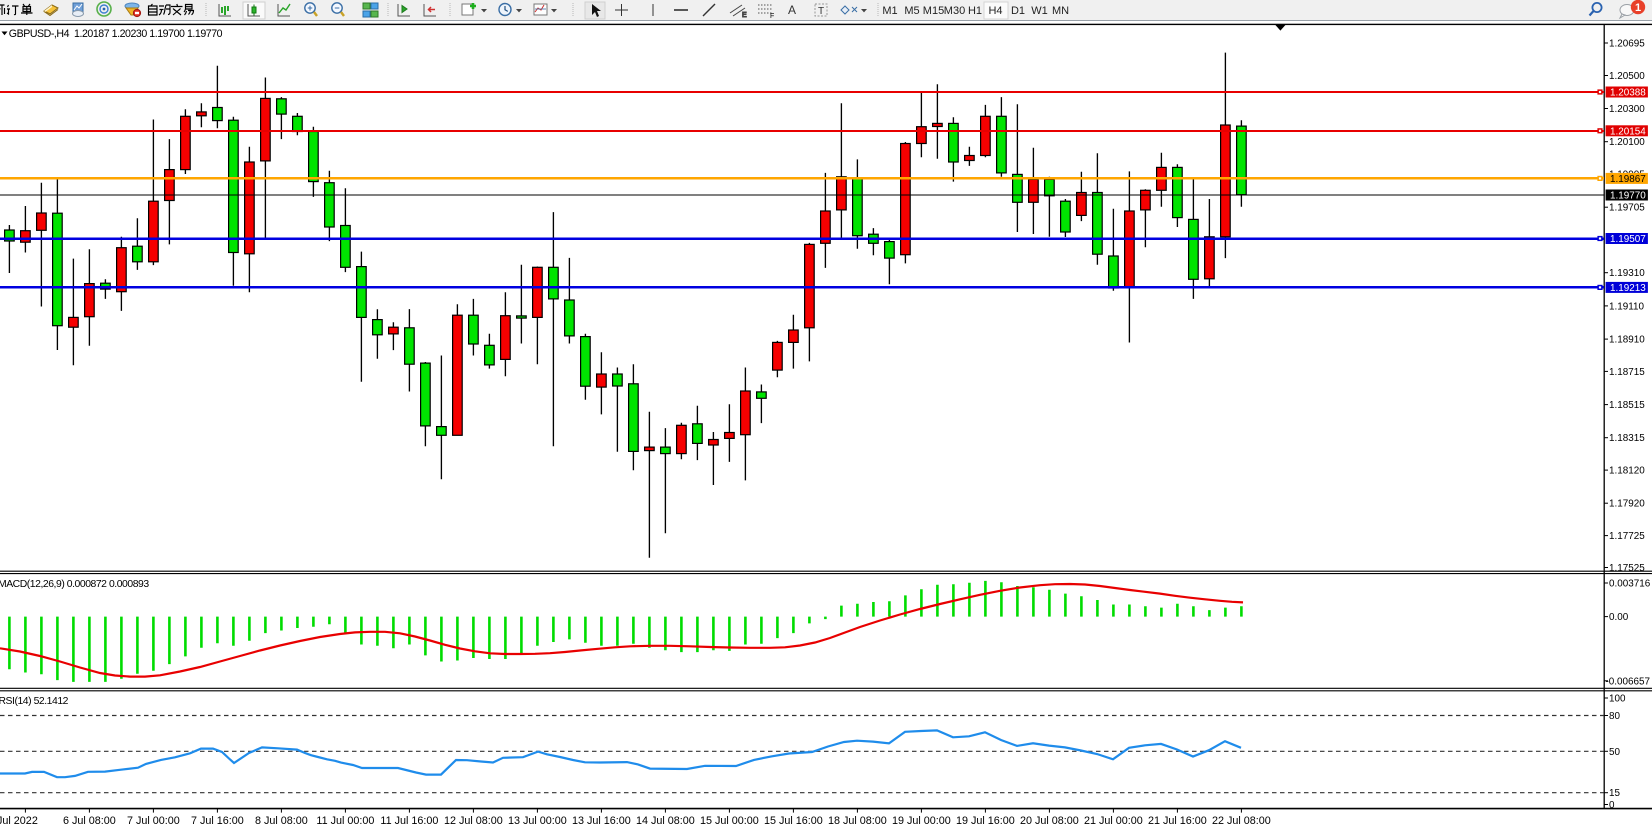 The width and height of the screenshot is (1652, 831). I want to click on svg-text: 1.18715, so click(1627, 372).